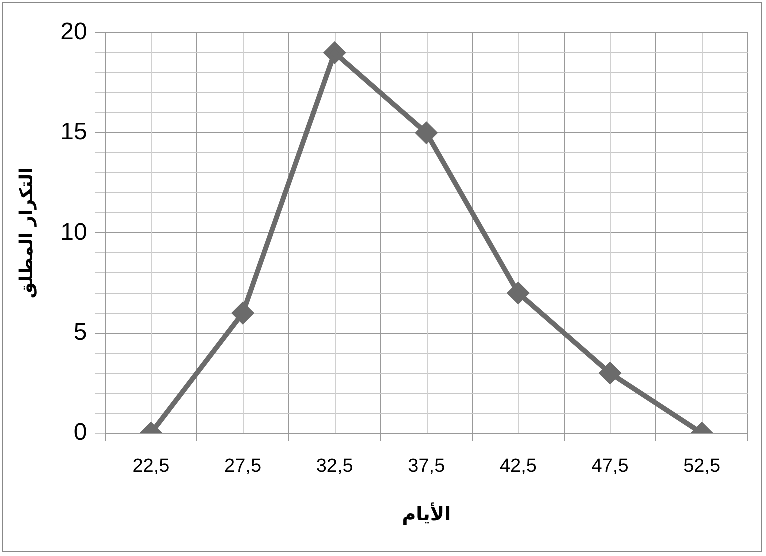  I want to click on x-tick-label: 42,5, so click(518, 467).